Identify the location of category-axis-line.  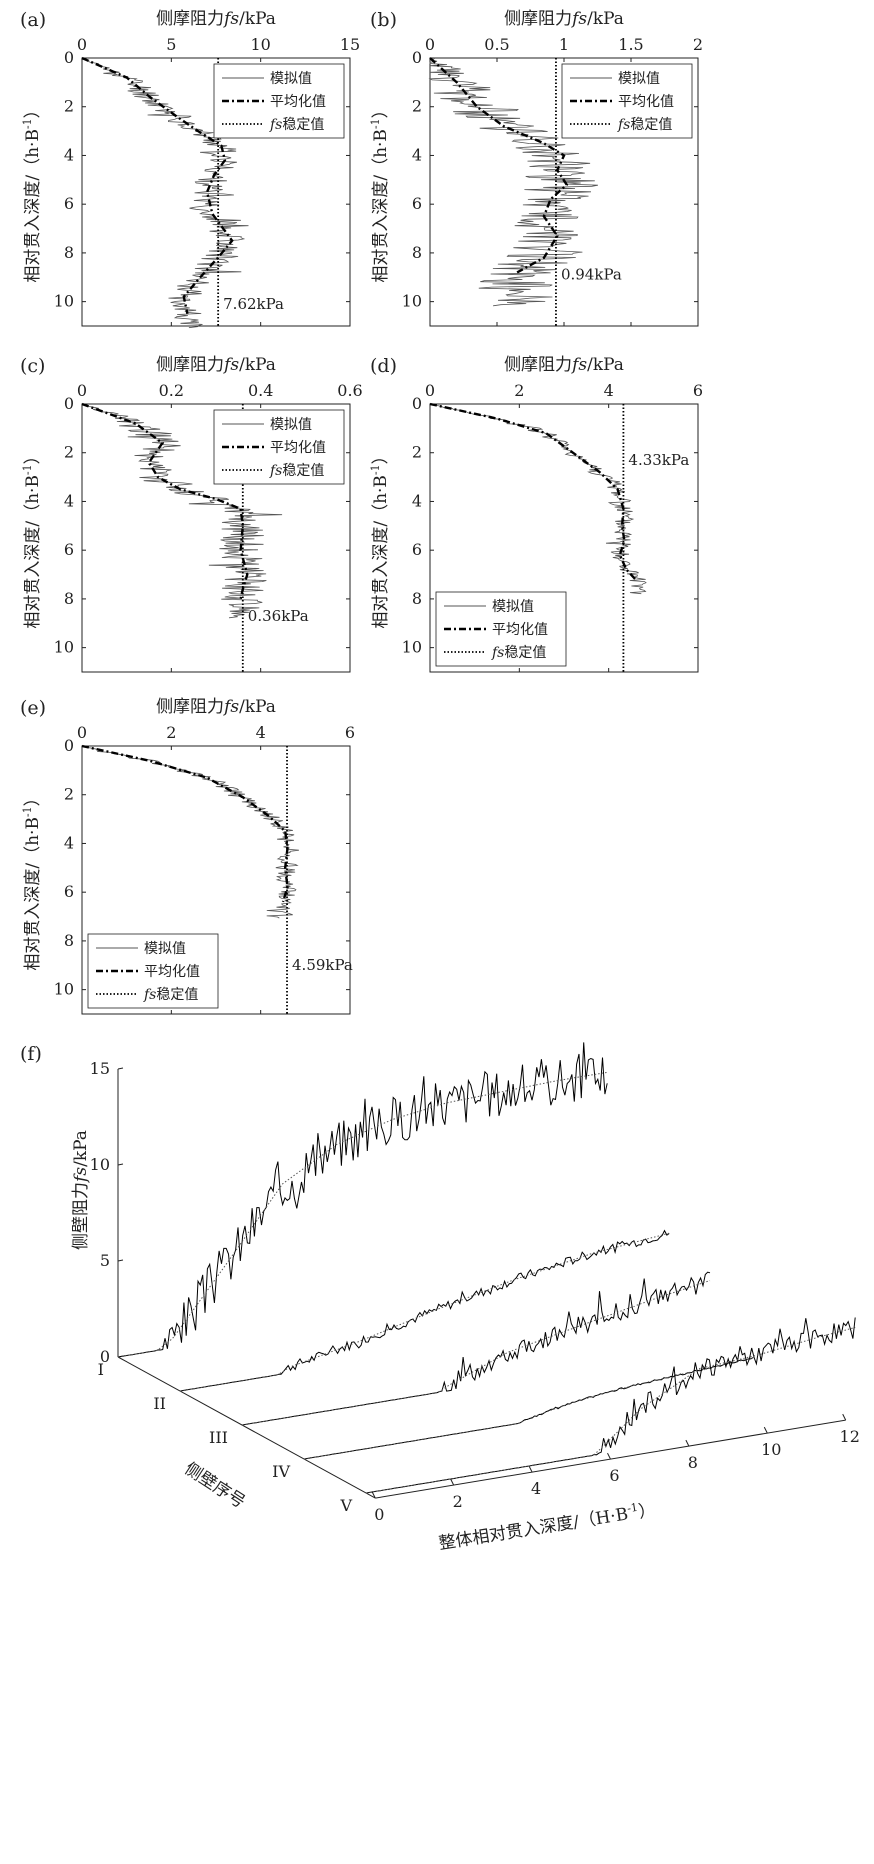
(246, 1427).